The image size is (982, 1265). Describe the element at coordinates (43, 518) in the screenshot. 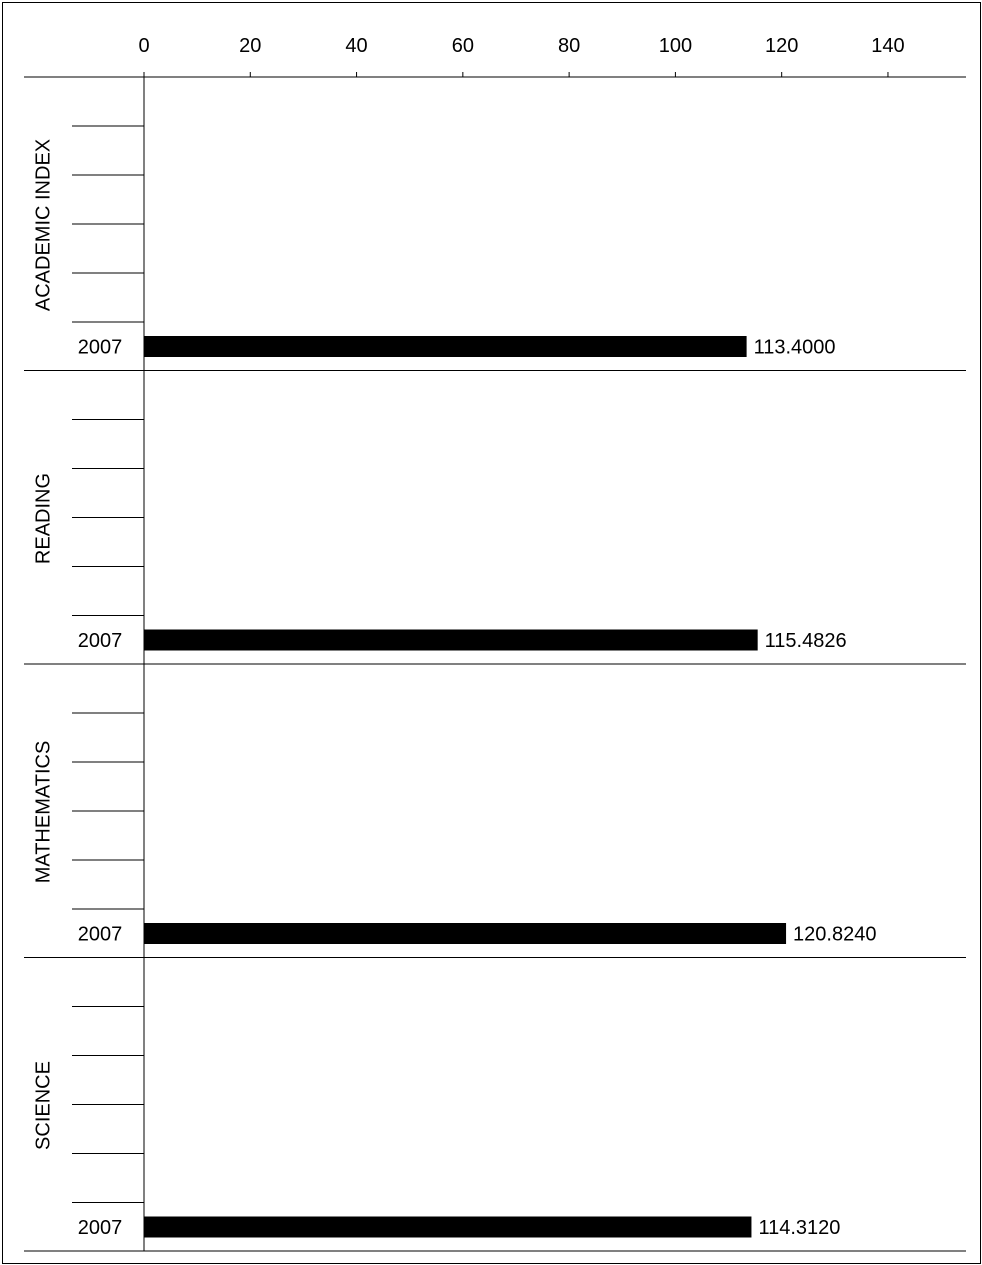

I see `panel-label: READING` at that location.